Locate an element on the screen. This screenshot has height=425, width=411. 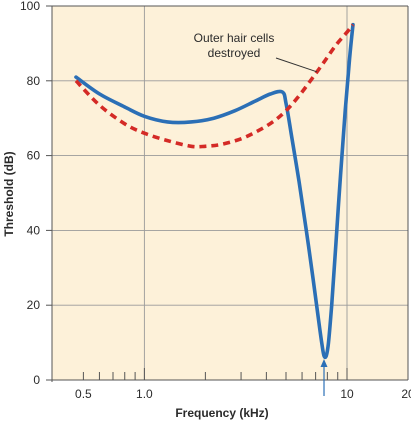
arrow-head-icon is located at coordinates (324, 363).